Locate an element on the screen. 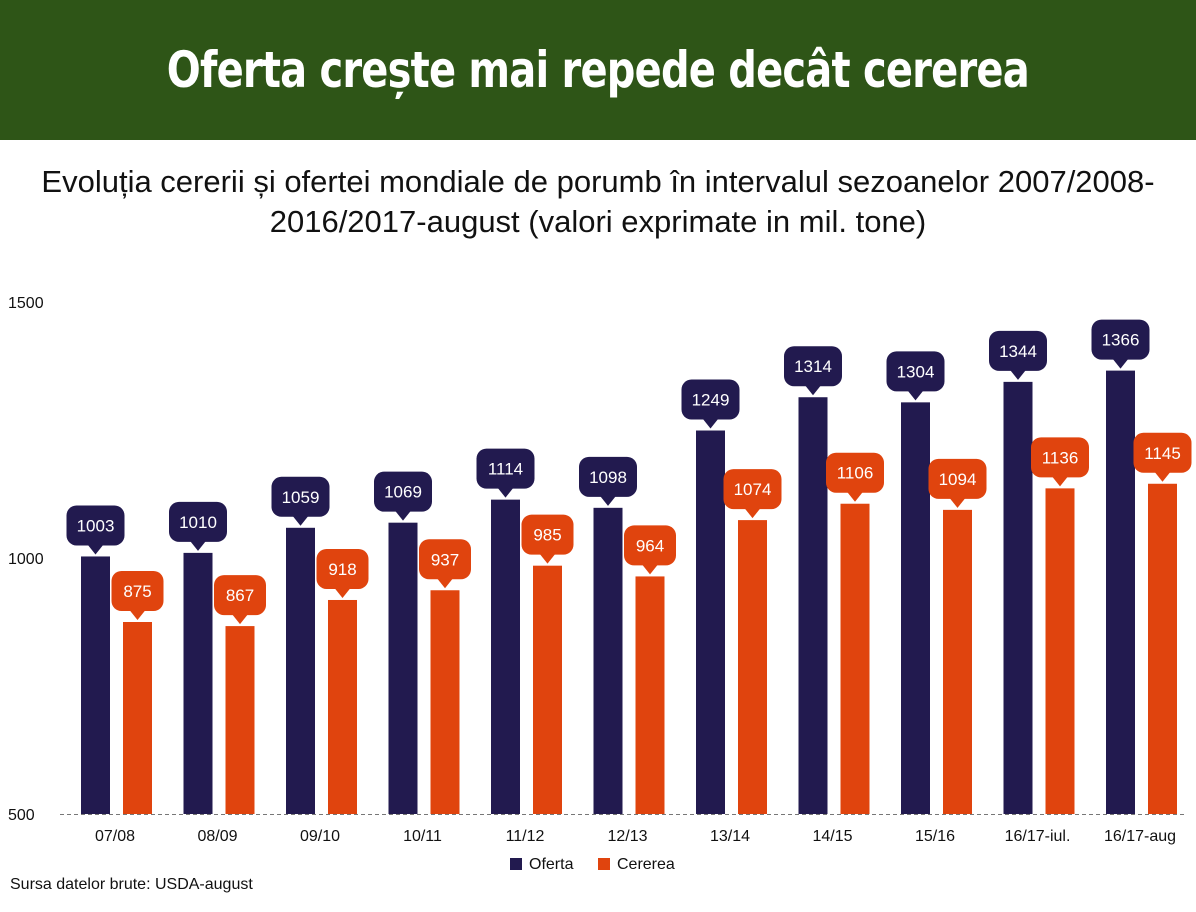 This screenshot has height=912, width=1196. oferta-data-label: 1304 is located at coordinates (916, 371).